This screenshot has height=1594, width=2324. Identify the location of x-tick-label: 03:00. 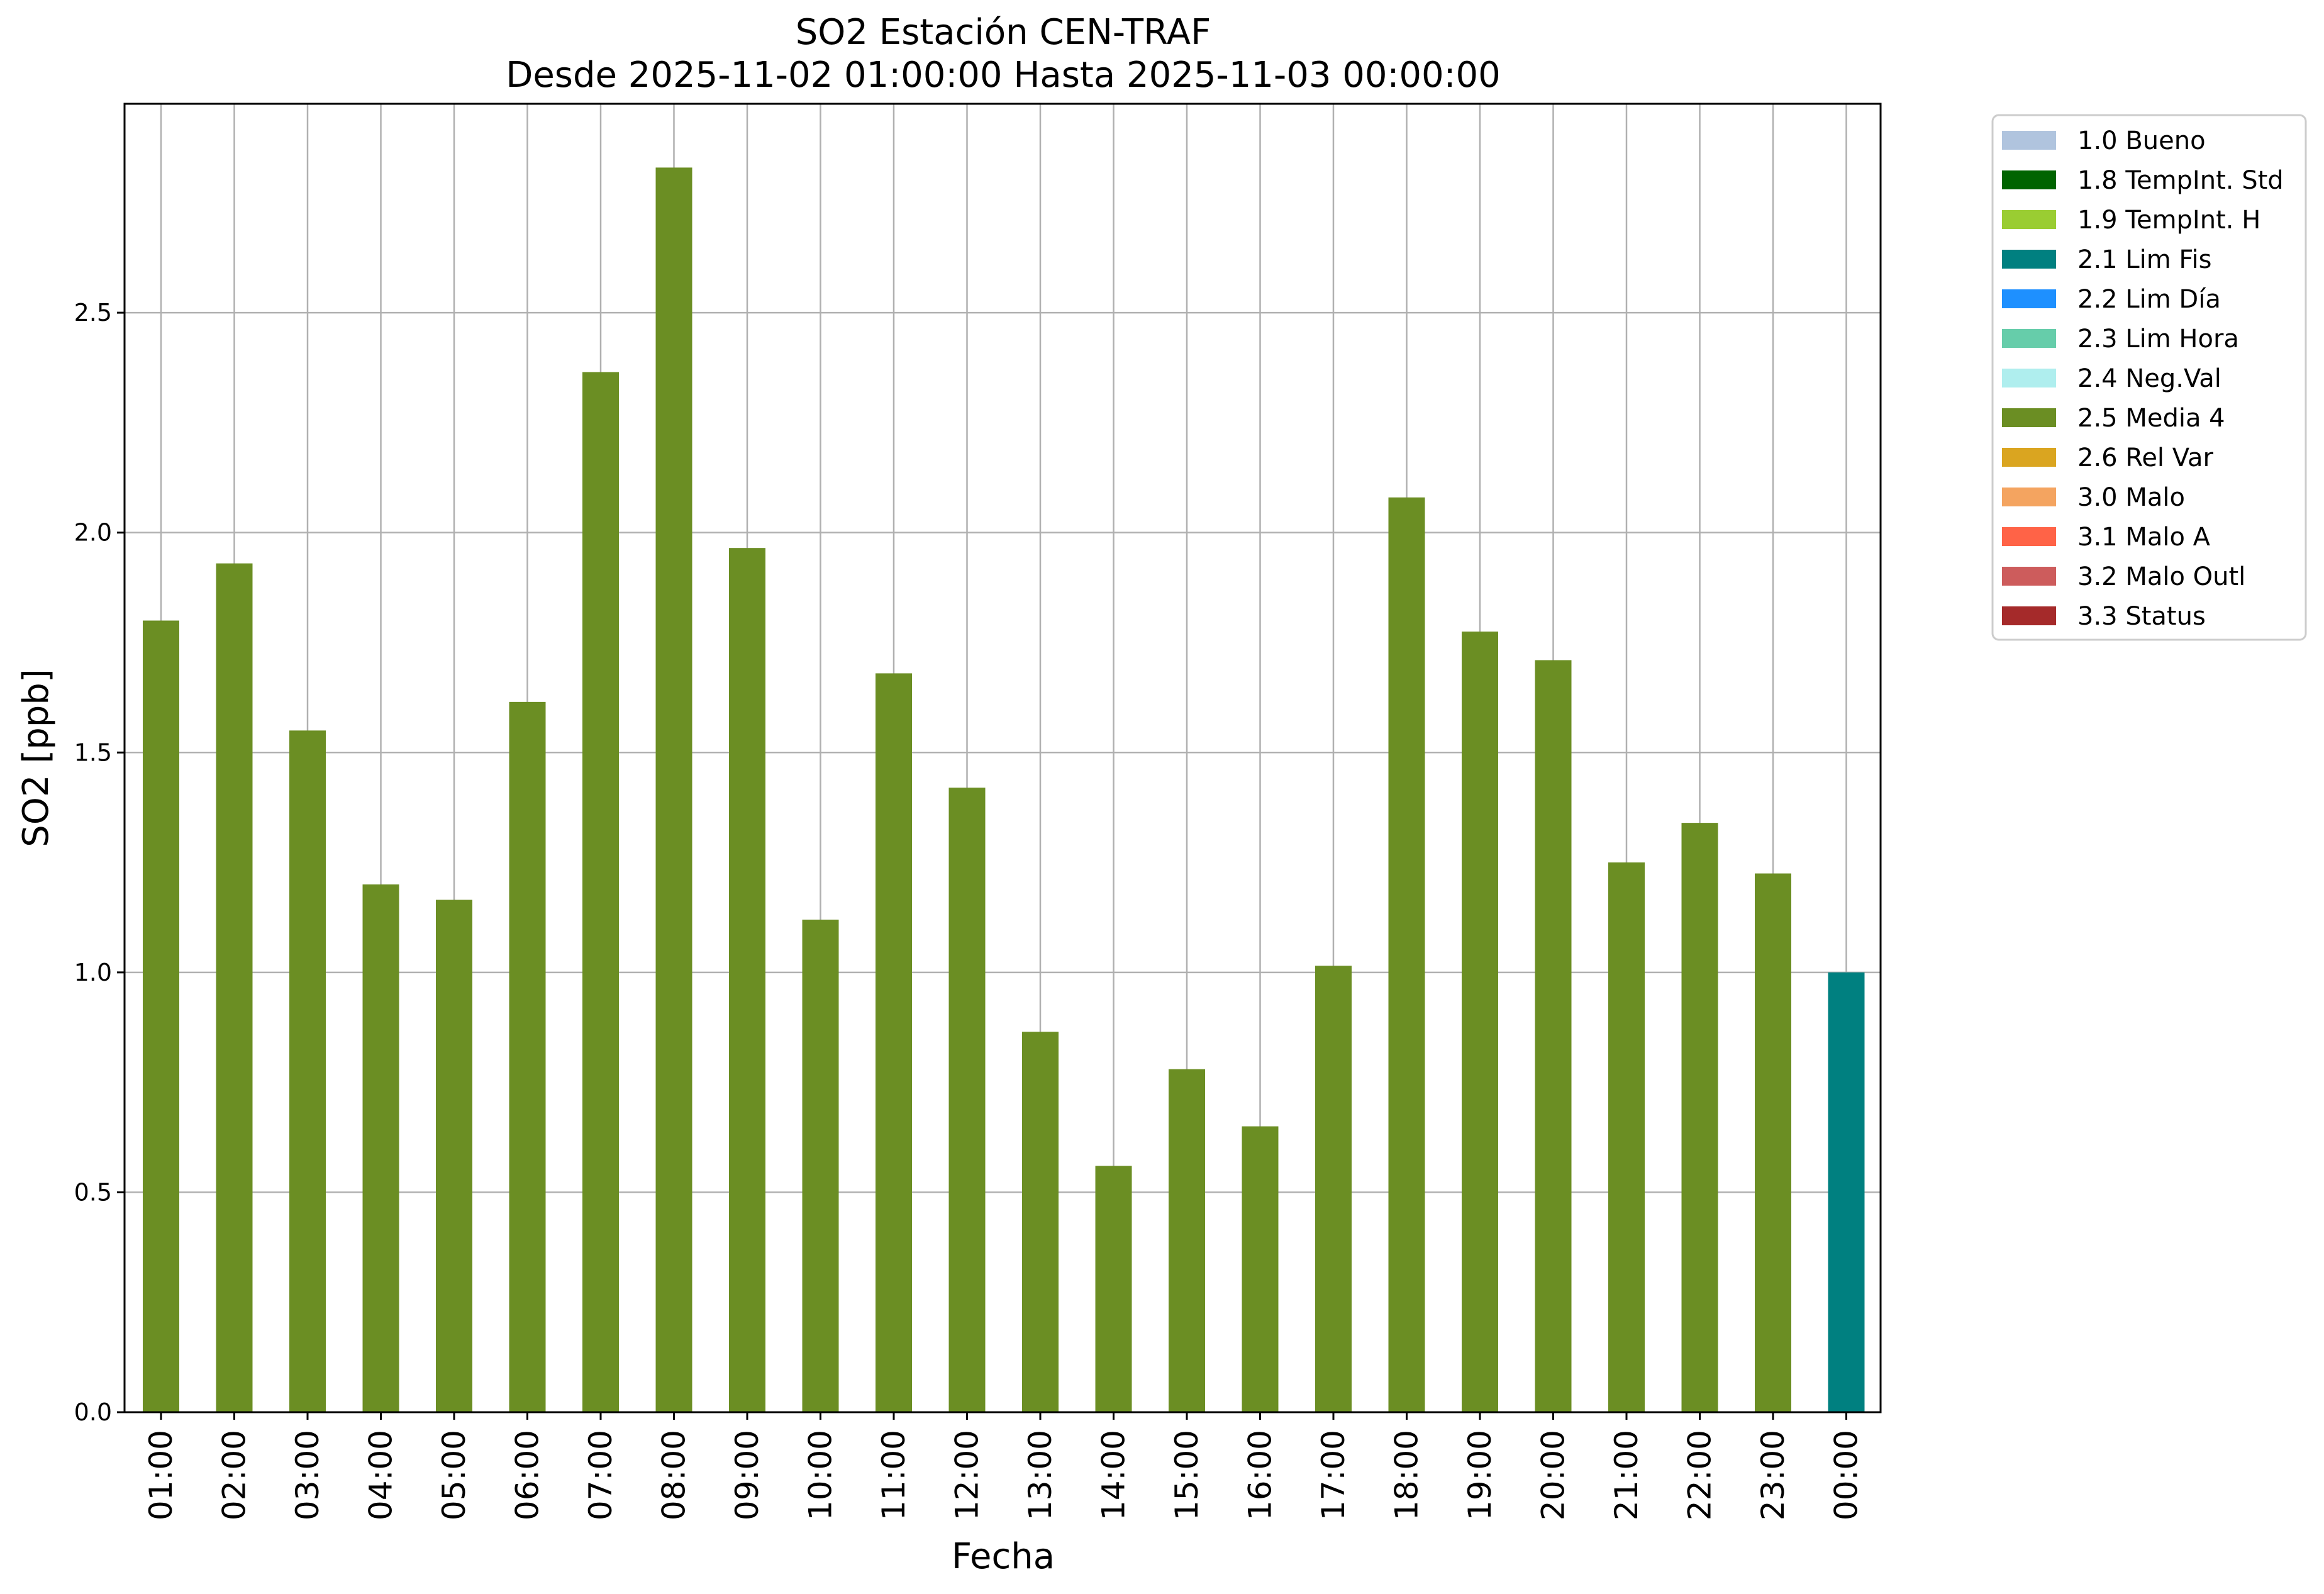
(307, 1475).